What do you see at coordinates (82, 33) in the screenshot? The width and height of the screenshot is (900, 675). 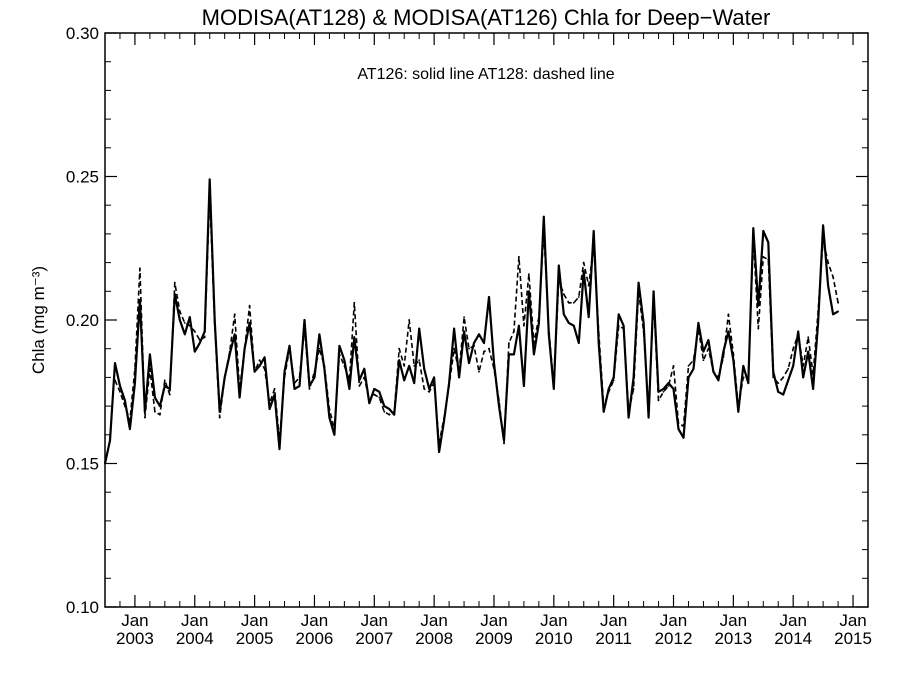 I see `y-tick-label: 0.30` at bounding box center [82, 33].